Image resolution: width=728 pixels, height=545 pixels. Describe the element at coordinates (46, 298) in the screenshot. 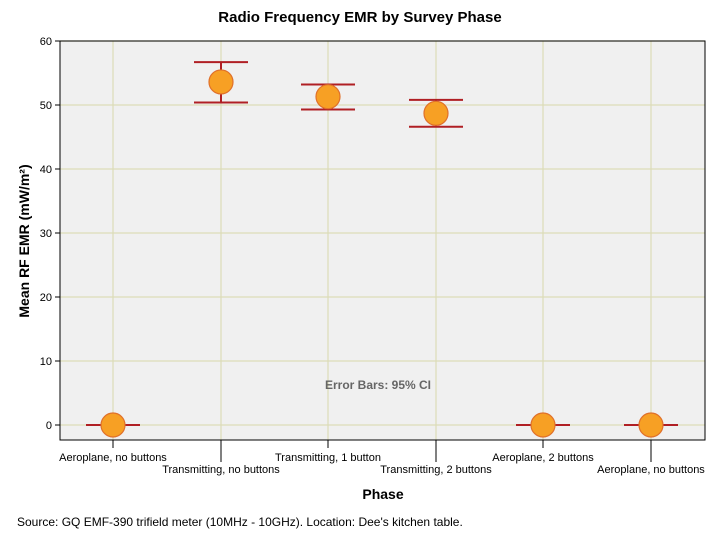

I see `y-tick-label: 20` at that location.